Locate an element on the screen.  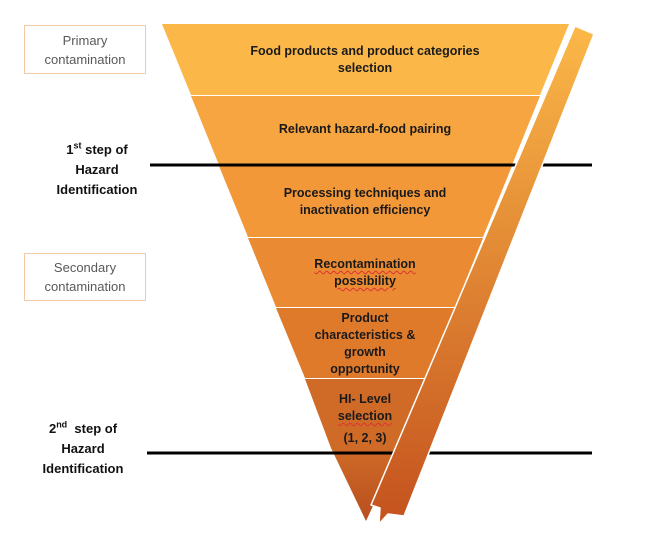
primary-line1: Primary is located at coordinates (85, 40).